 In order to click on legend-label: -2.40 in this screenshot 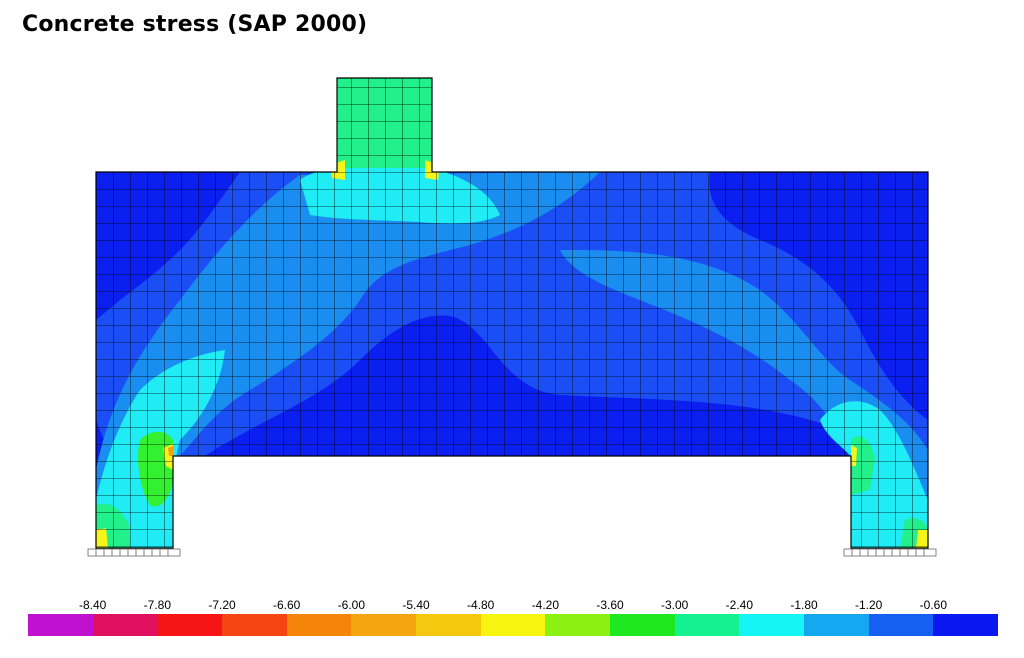, I will do `click(739, 605)`.